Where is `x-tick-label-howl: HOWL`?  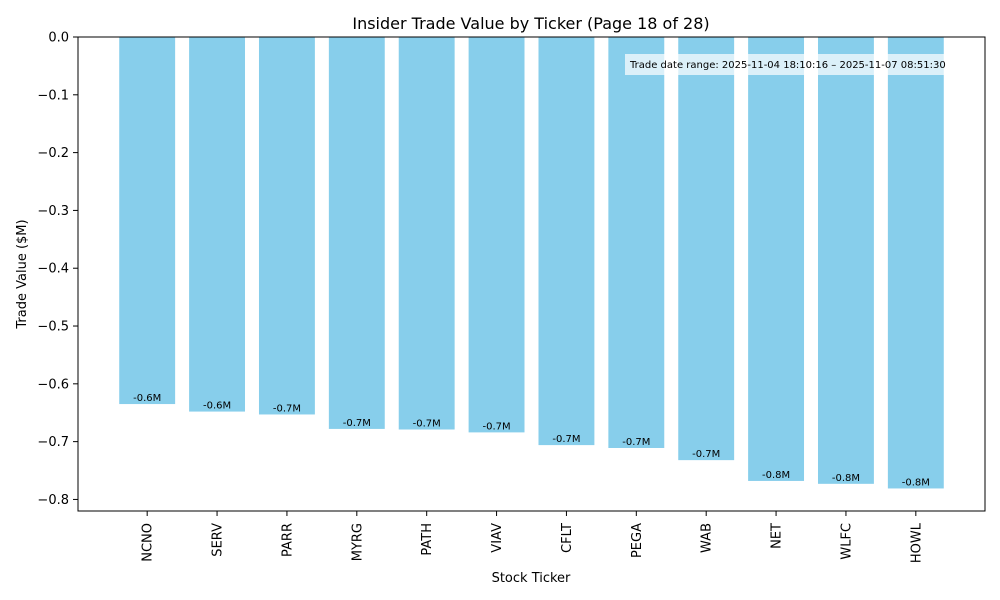
x-tick-label-howl: HOWL is located at coordinates (916, 542).